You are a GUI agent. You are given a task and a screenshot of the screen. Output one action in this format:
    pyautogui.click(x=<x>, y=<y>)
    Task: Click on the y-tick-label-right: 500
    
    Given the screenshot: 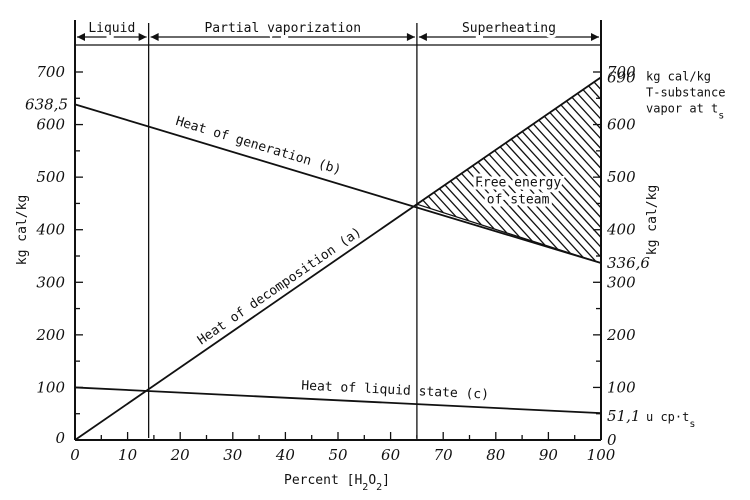 What is the action you would take?
    pyautogui.click(x=621, y=177)
    